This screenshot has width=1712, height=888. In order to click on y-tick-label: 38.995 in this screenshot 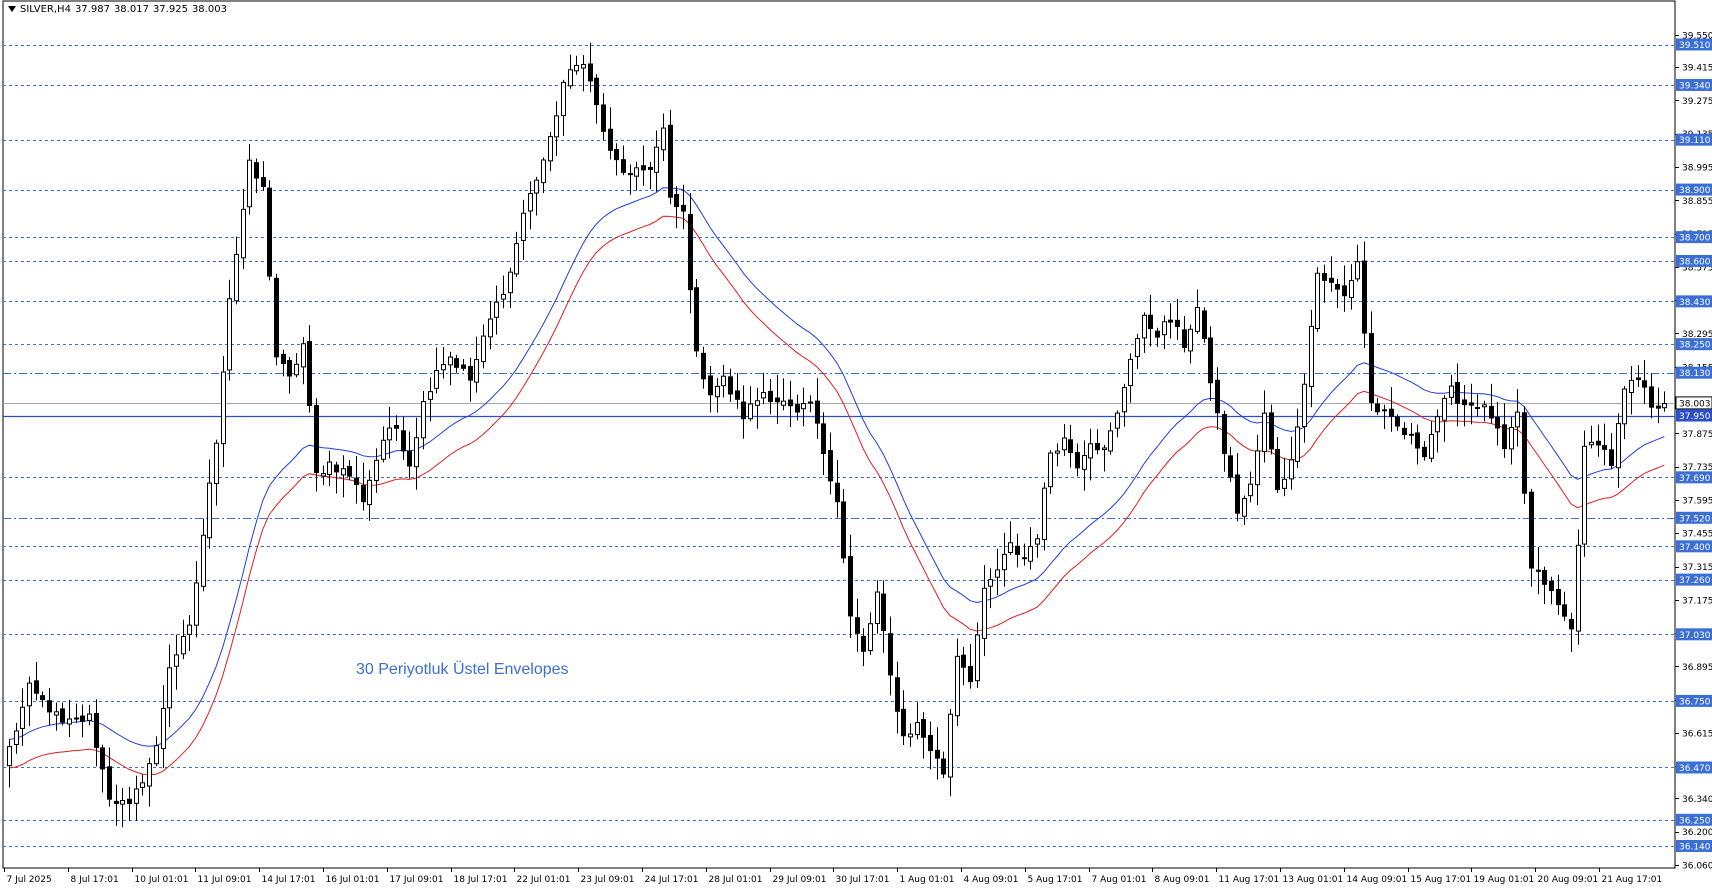, I will do `click(1697, 168)`.